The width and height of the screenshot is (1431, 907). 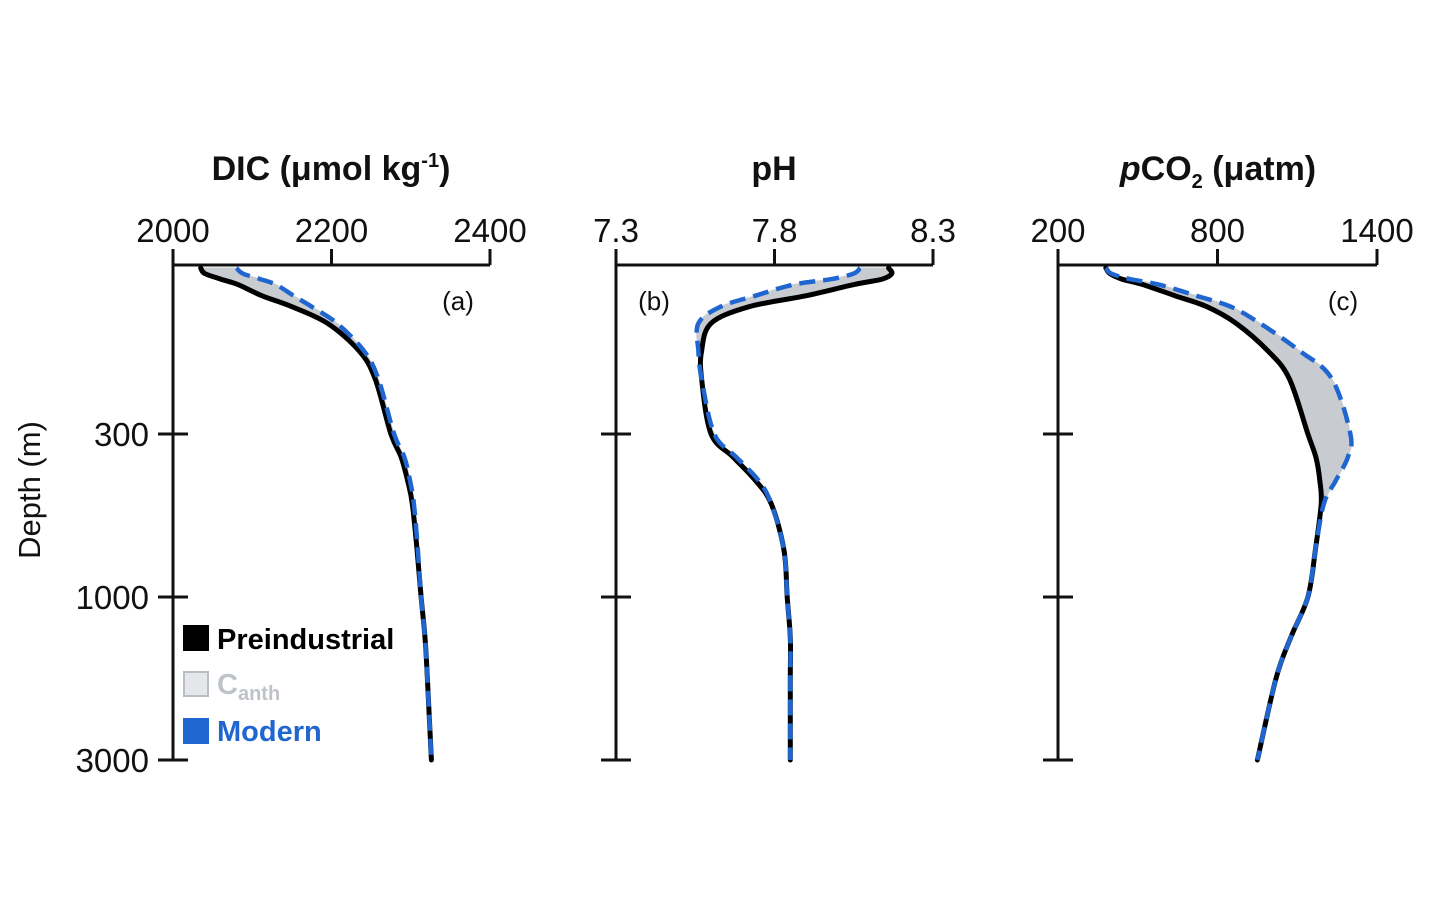 What do you see at coordinates (616, 230) in the screenshot?
I see `x-tick-label: 7.3` at bounding box center [616, 230].